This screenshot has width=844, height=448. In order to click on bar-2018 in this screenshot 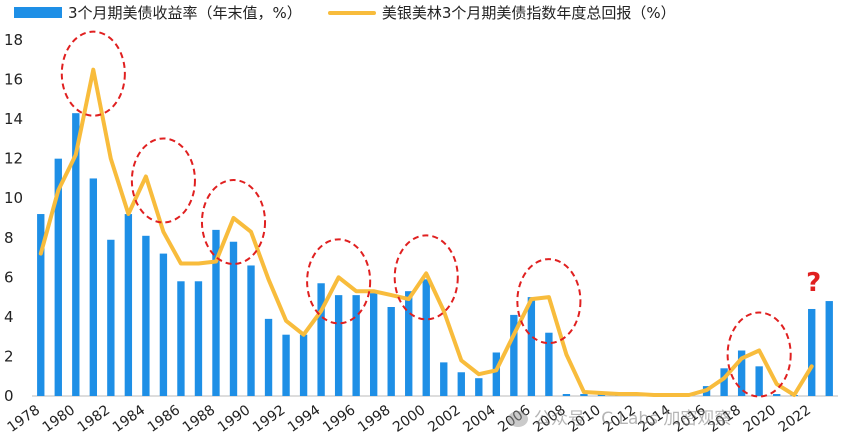, I will do `click(741, 373)`.